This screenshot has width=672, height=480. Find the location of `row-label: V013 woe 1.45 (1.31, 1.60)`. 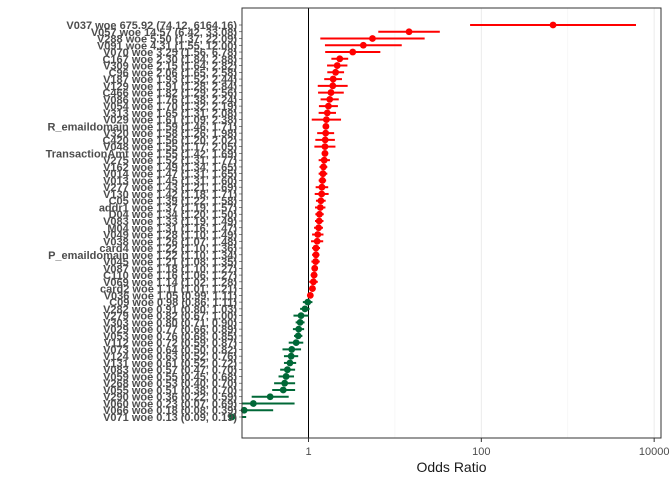

row-label: V013 woe 1.45 (1.31, 1.60) is located at coordinates (170, 181).